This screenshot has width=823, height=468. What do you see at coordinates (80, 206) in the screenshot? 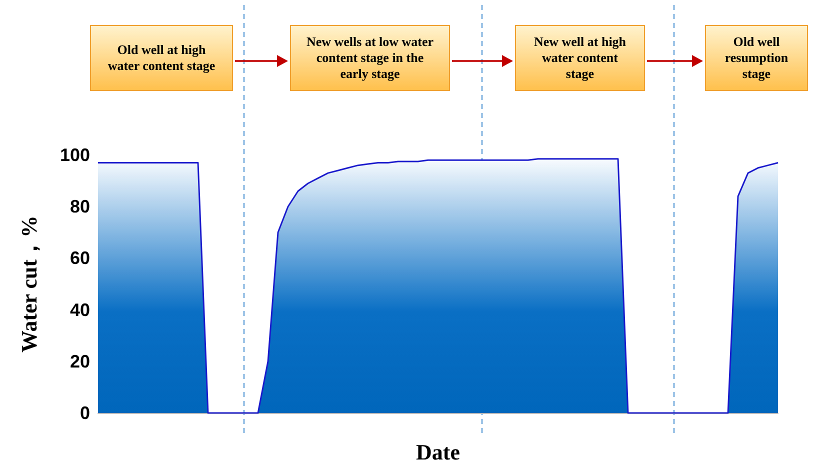
I see `y-tick-label: 80` at bounding box center [80, 206].